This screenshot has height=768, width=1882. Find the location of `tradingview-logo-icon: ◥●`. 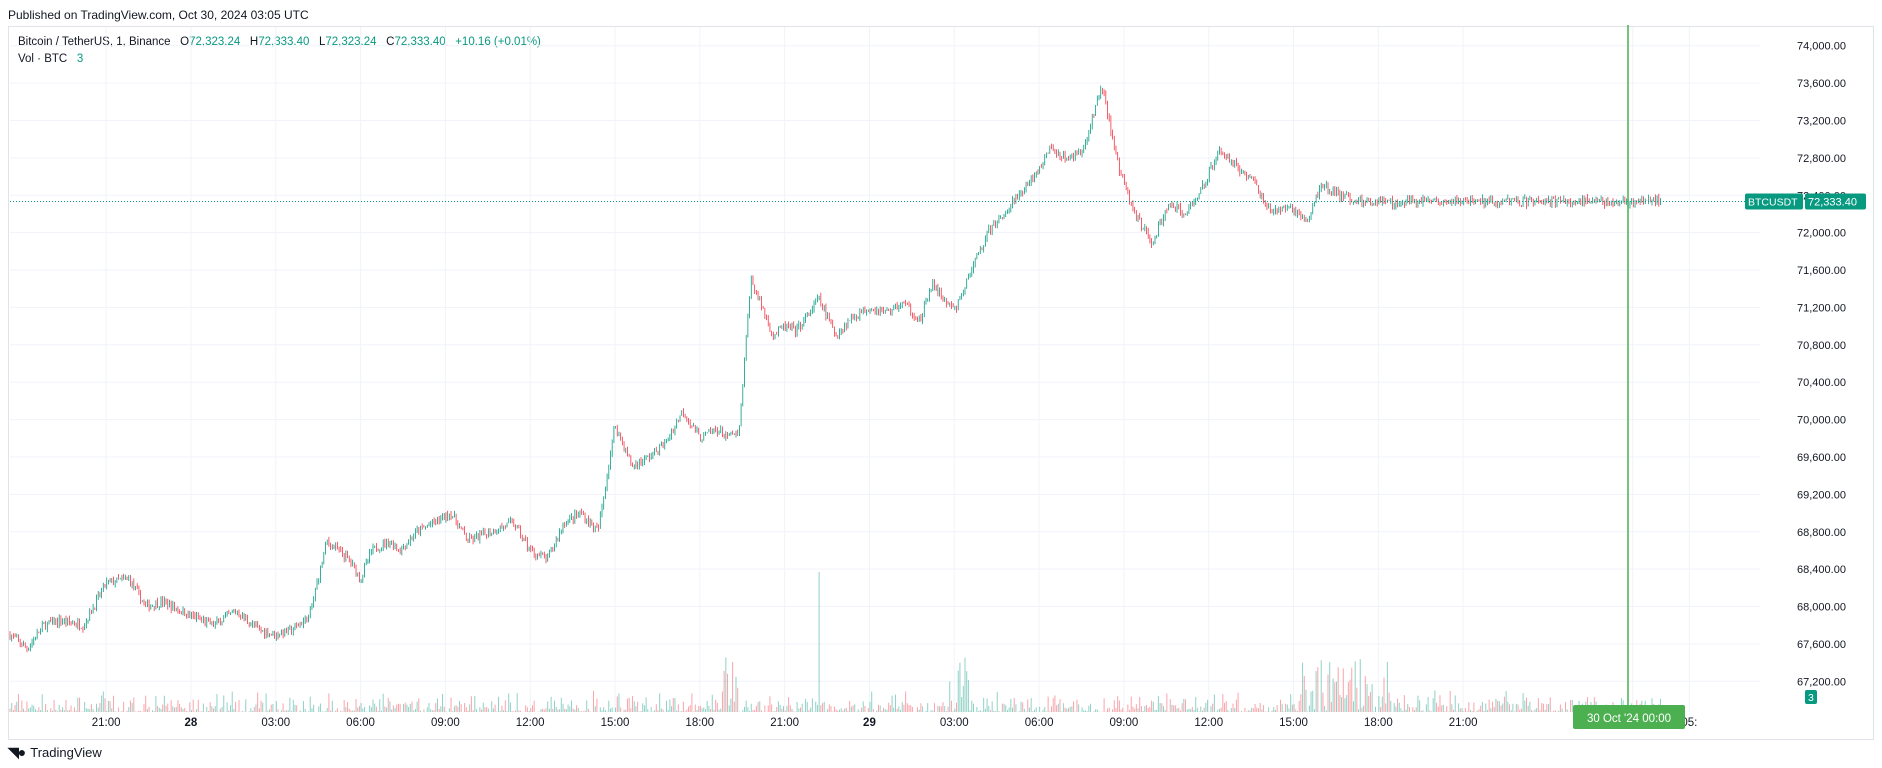

tradingview-logo-icon: ◥● is located at coordinates (17, 751).